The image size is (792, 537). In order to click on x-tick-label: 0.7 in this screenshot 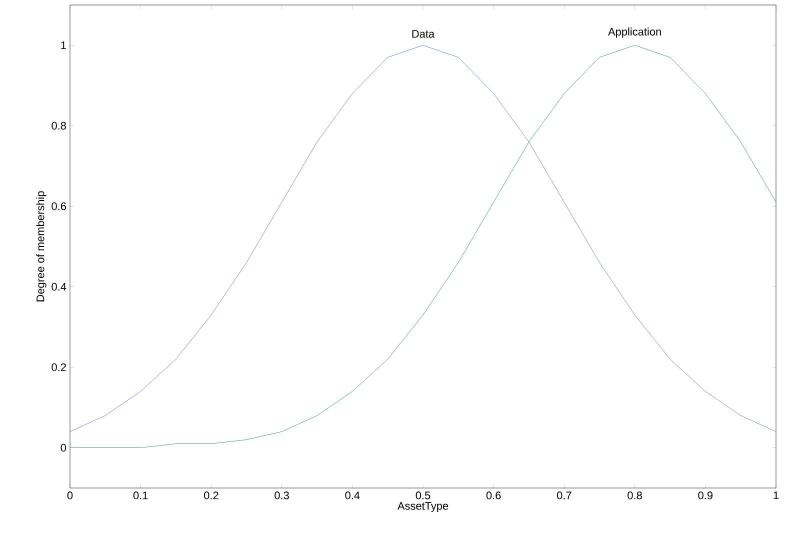, I will do `click(564, 496)`.